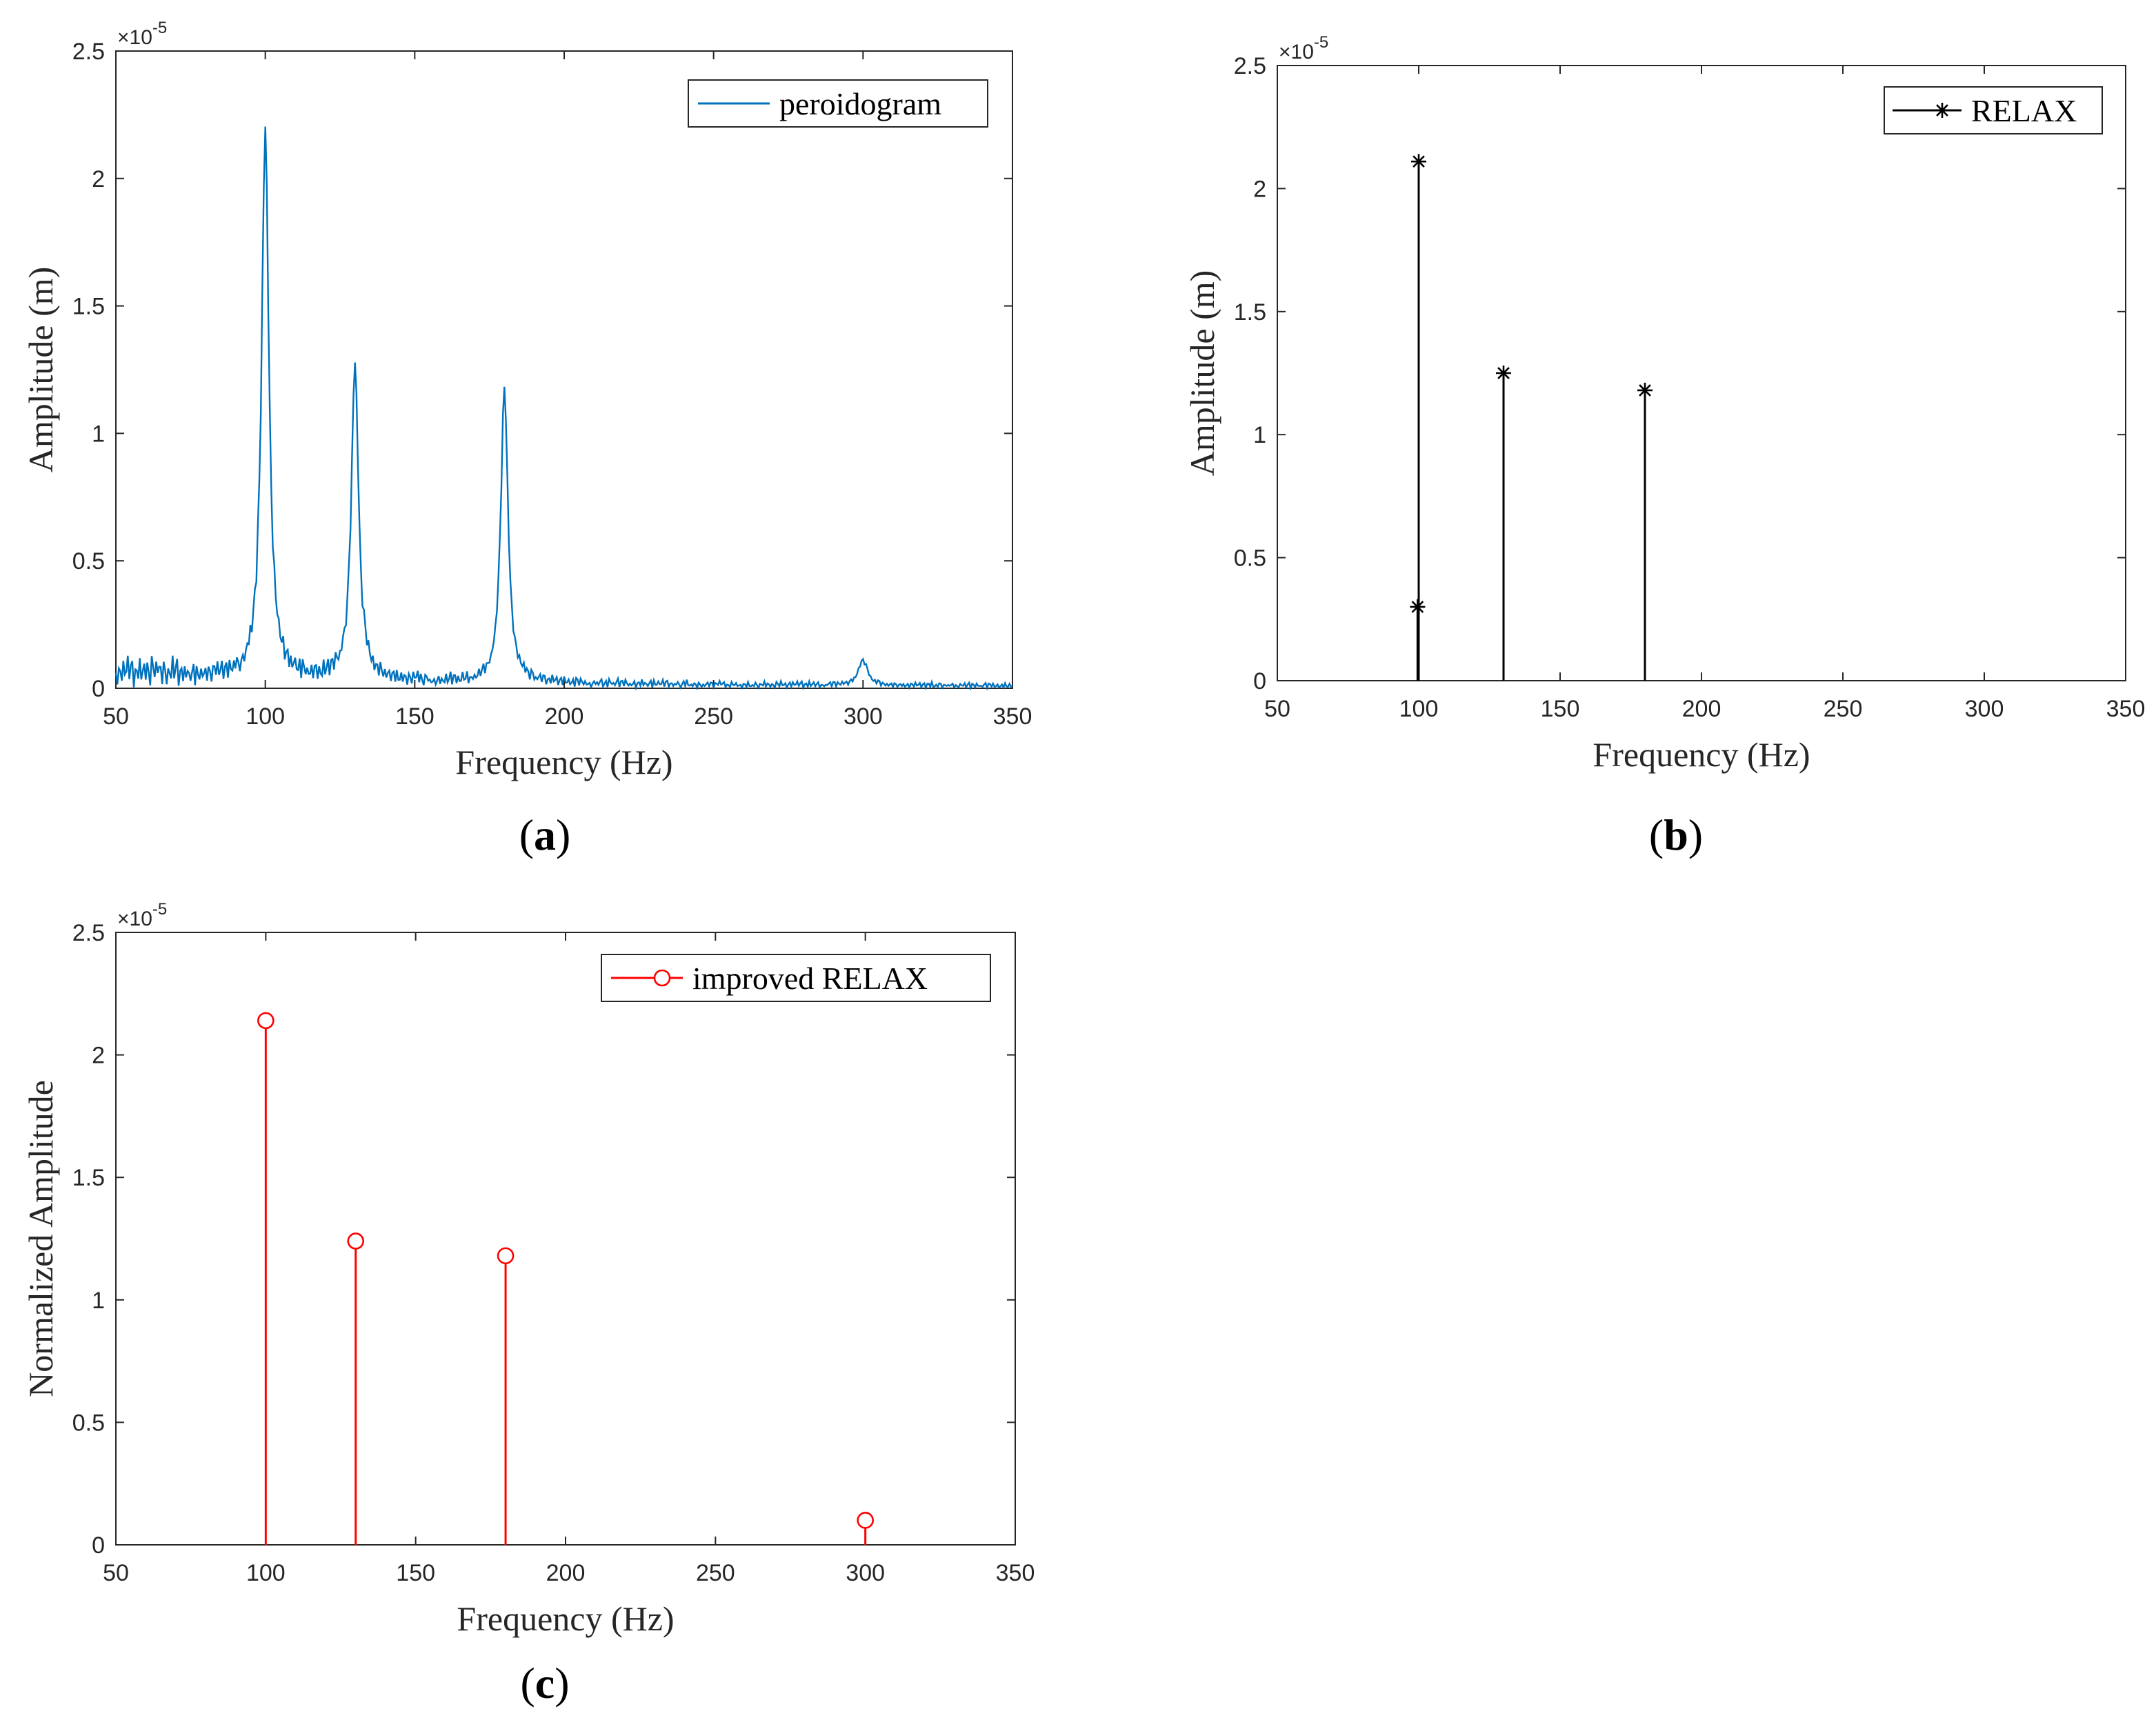  Describe the element at coordinates (662, 978) in the screenshot. I see `legend-marker-circle` at that location.